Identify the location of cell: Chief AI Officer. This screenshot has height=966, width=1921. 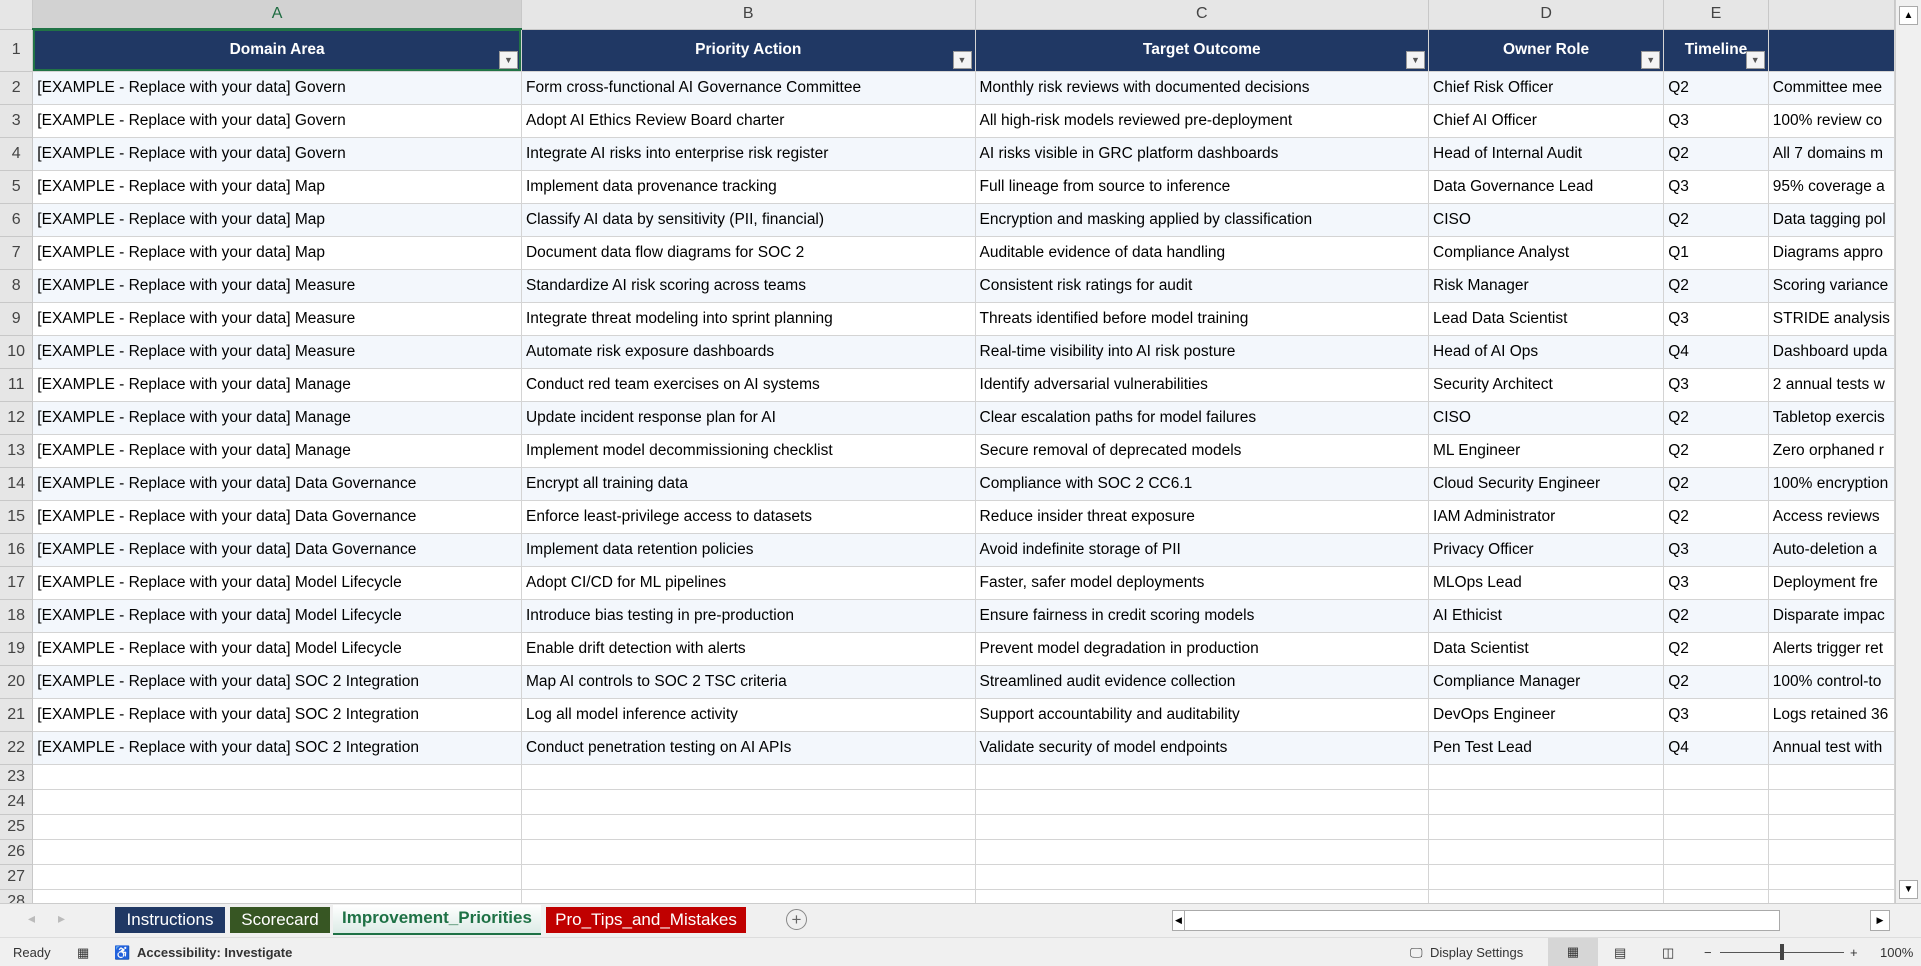
(1546, 121).